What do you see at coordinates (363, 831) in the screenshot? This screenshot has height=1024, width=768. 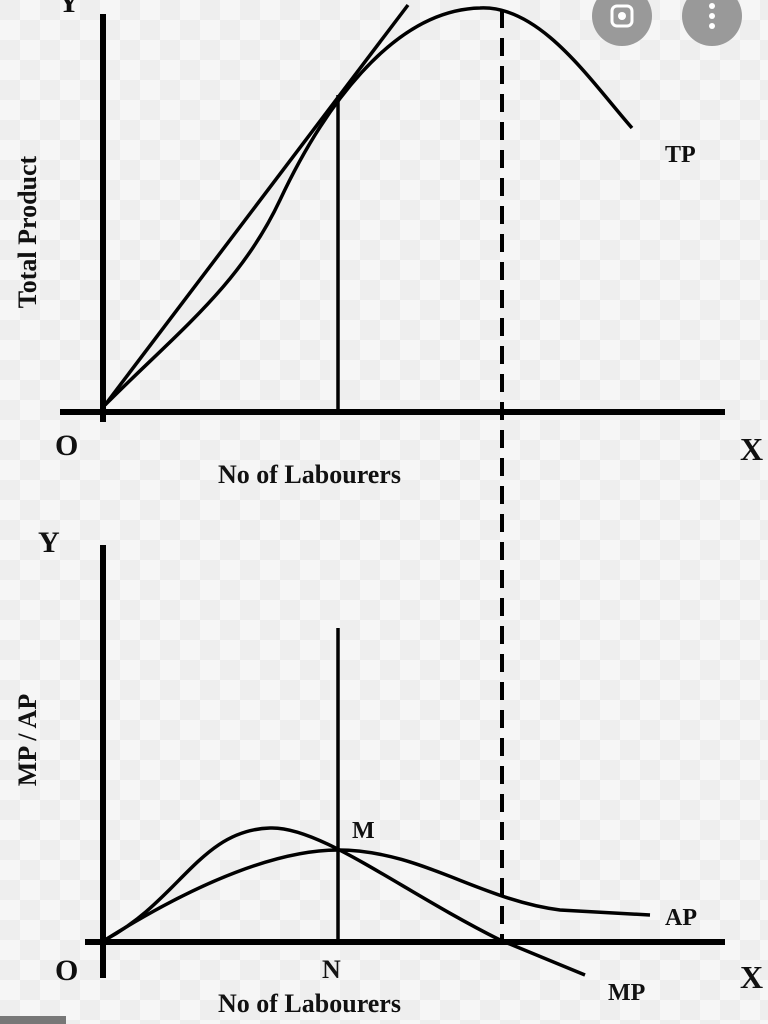 I see `point-m: M` at bounding box center [363, 831].